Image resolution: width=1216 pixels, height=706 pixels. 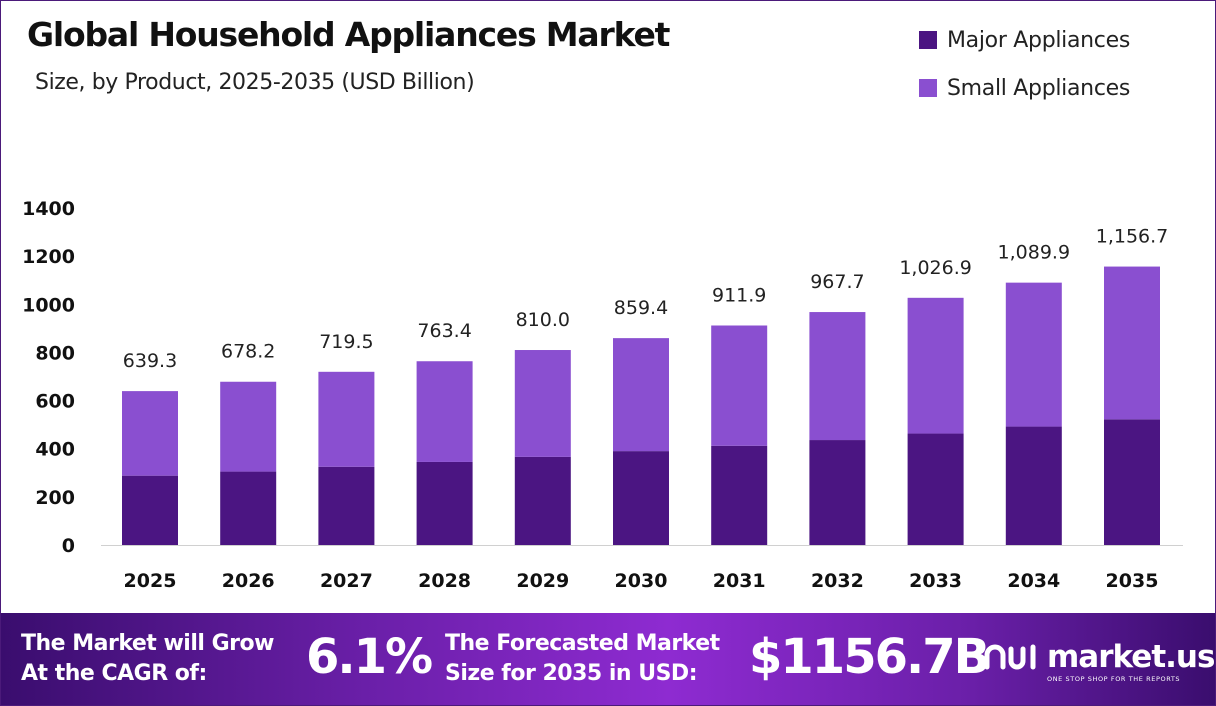 I want to click on brand-tagline: ONE STOP SHOP FOR THE REPORTS, so click(x=1114, y=679).